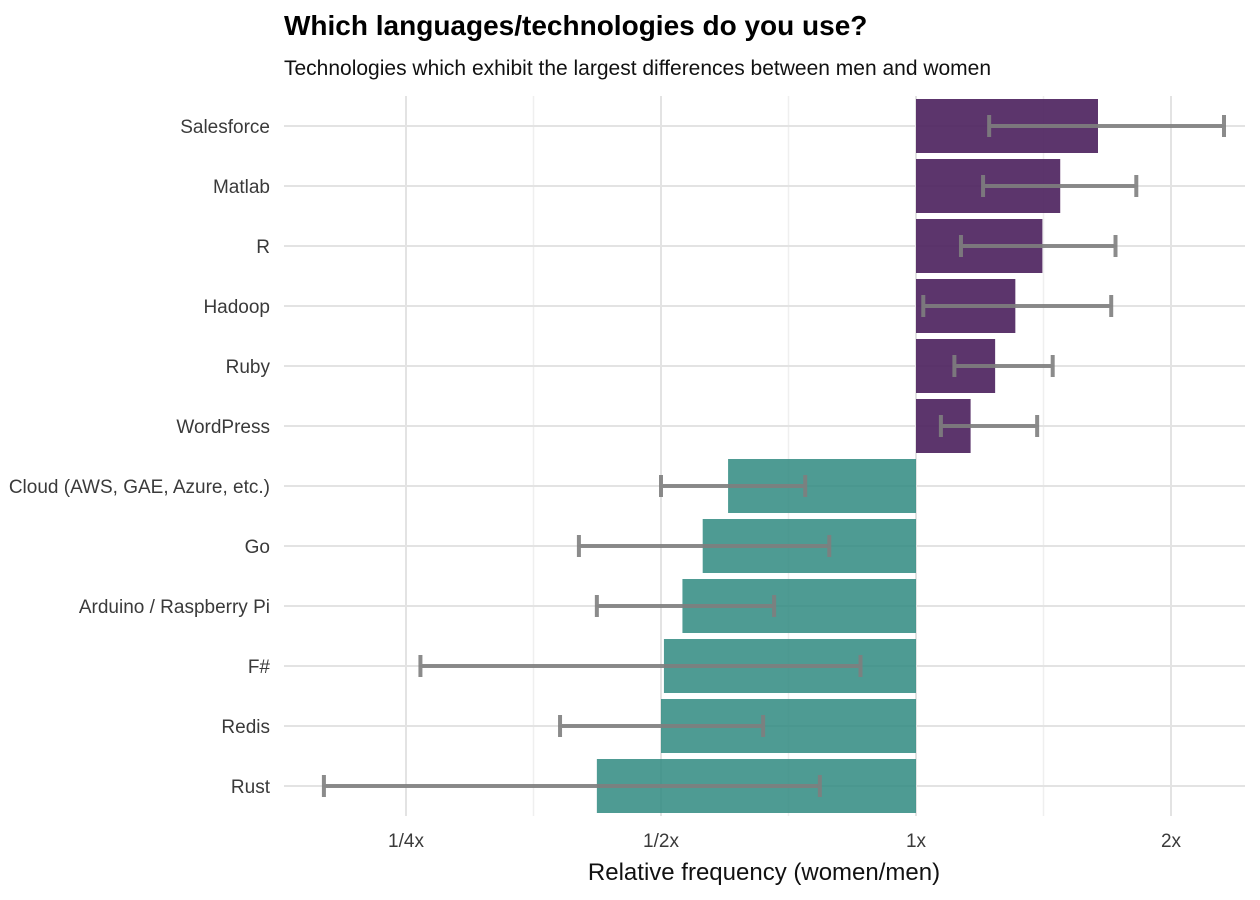  I want to click on category-label: Hadoop, so click(236, 307).